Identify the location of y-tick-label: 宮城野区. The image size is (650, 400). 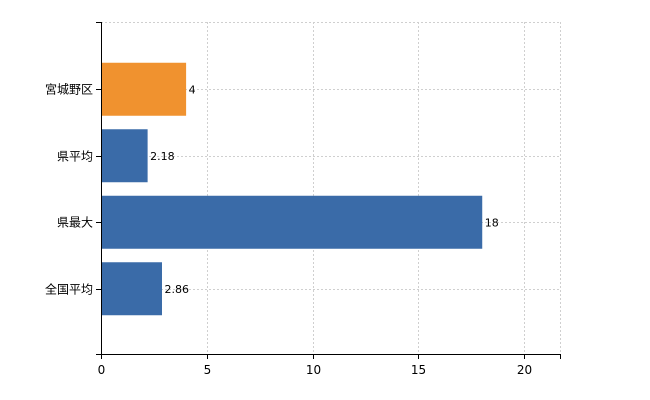
(69, 89).